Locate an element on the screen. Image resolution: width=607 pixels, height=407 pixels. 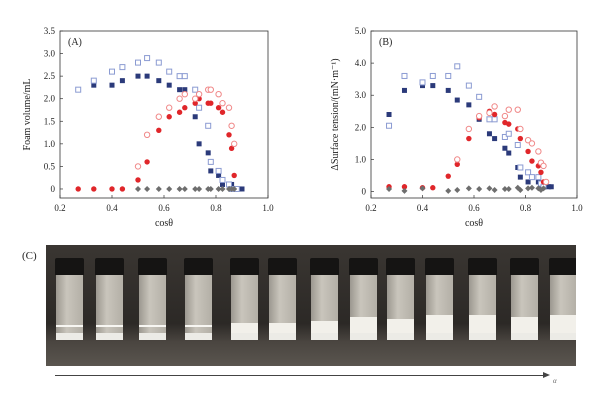
direction-arrow is located at coordinates (300, 375).